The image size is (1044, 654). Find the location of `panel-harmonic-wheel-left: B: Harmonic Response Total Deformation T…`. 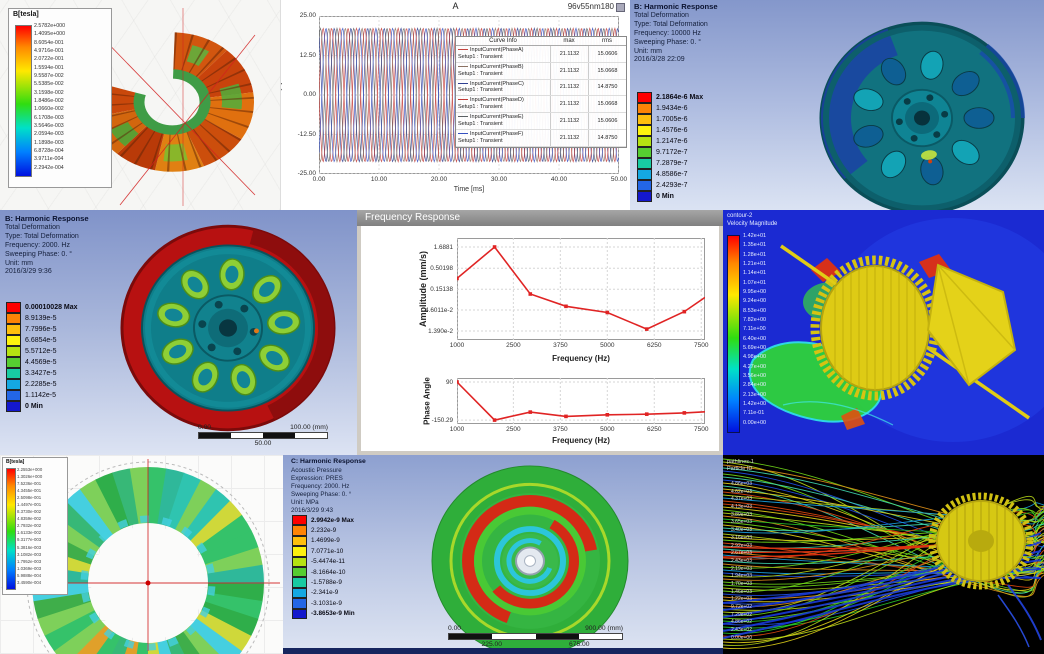

panel-harmonic-wheel-left: B: Harmonic Response Total Deformation T… is located at coordinates (178, 332).